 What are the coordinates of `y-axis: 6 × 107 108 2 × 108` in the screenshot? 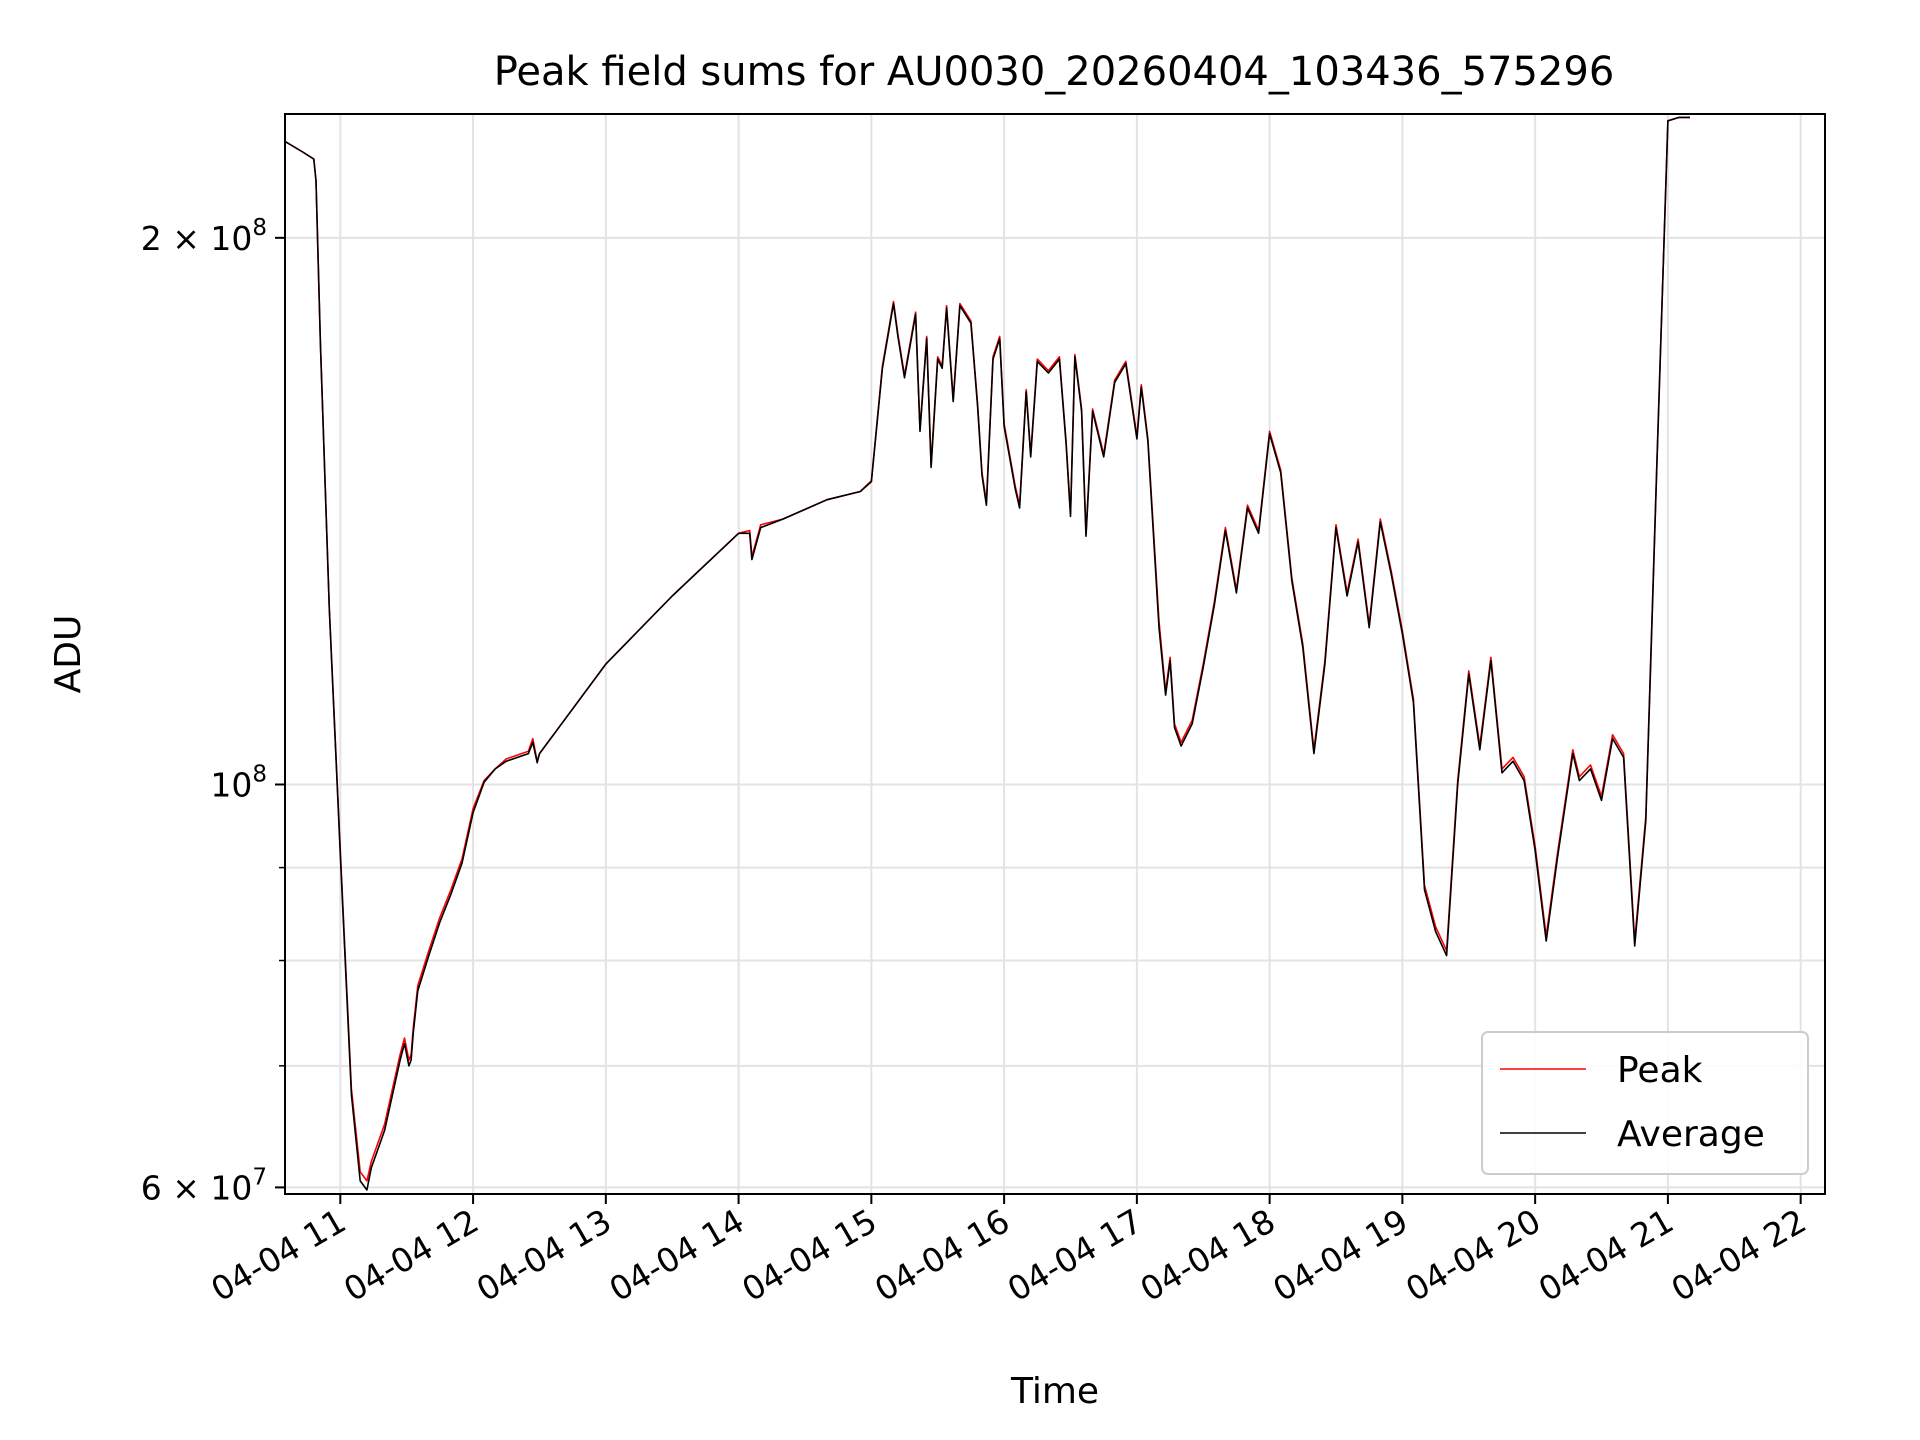 It's located at (213, 711).